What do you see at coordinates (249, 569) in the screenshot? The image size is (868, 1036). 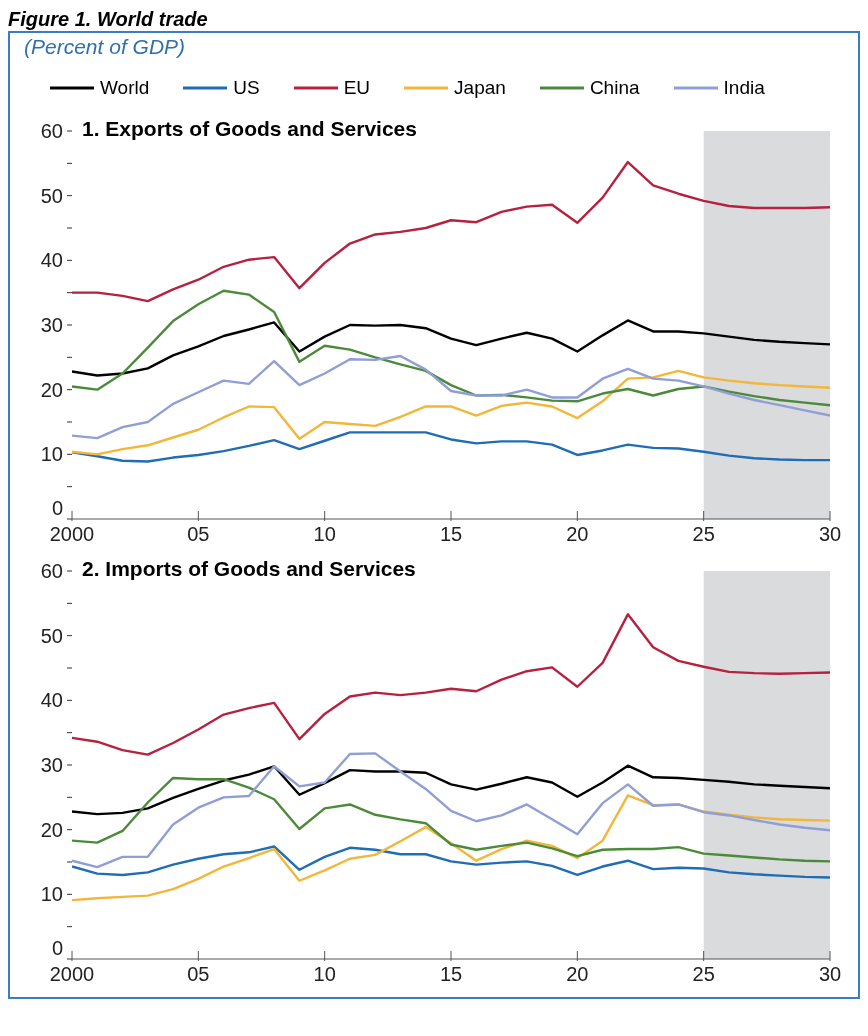 I see `chart-title: 2. Imports of Goods and Services` at bounding box center [249, 569].